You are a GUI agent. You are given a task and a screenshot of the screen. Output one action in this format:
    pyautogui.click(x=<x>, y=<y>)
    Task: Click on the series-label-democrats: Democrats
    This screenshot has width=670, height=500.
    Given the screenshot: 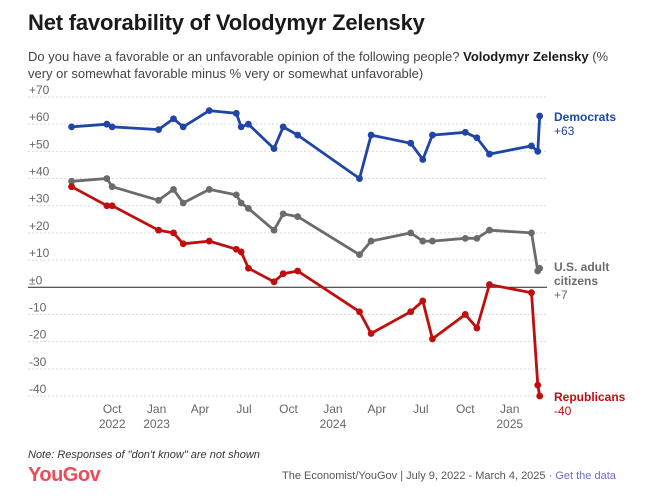 What is the action you would take?
    pyautogui.click(x=585, y=117)
    